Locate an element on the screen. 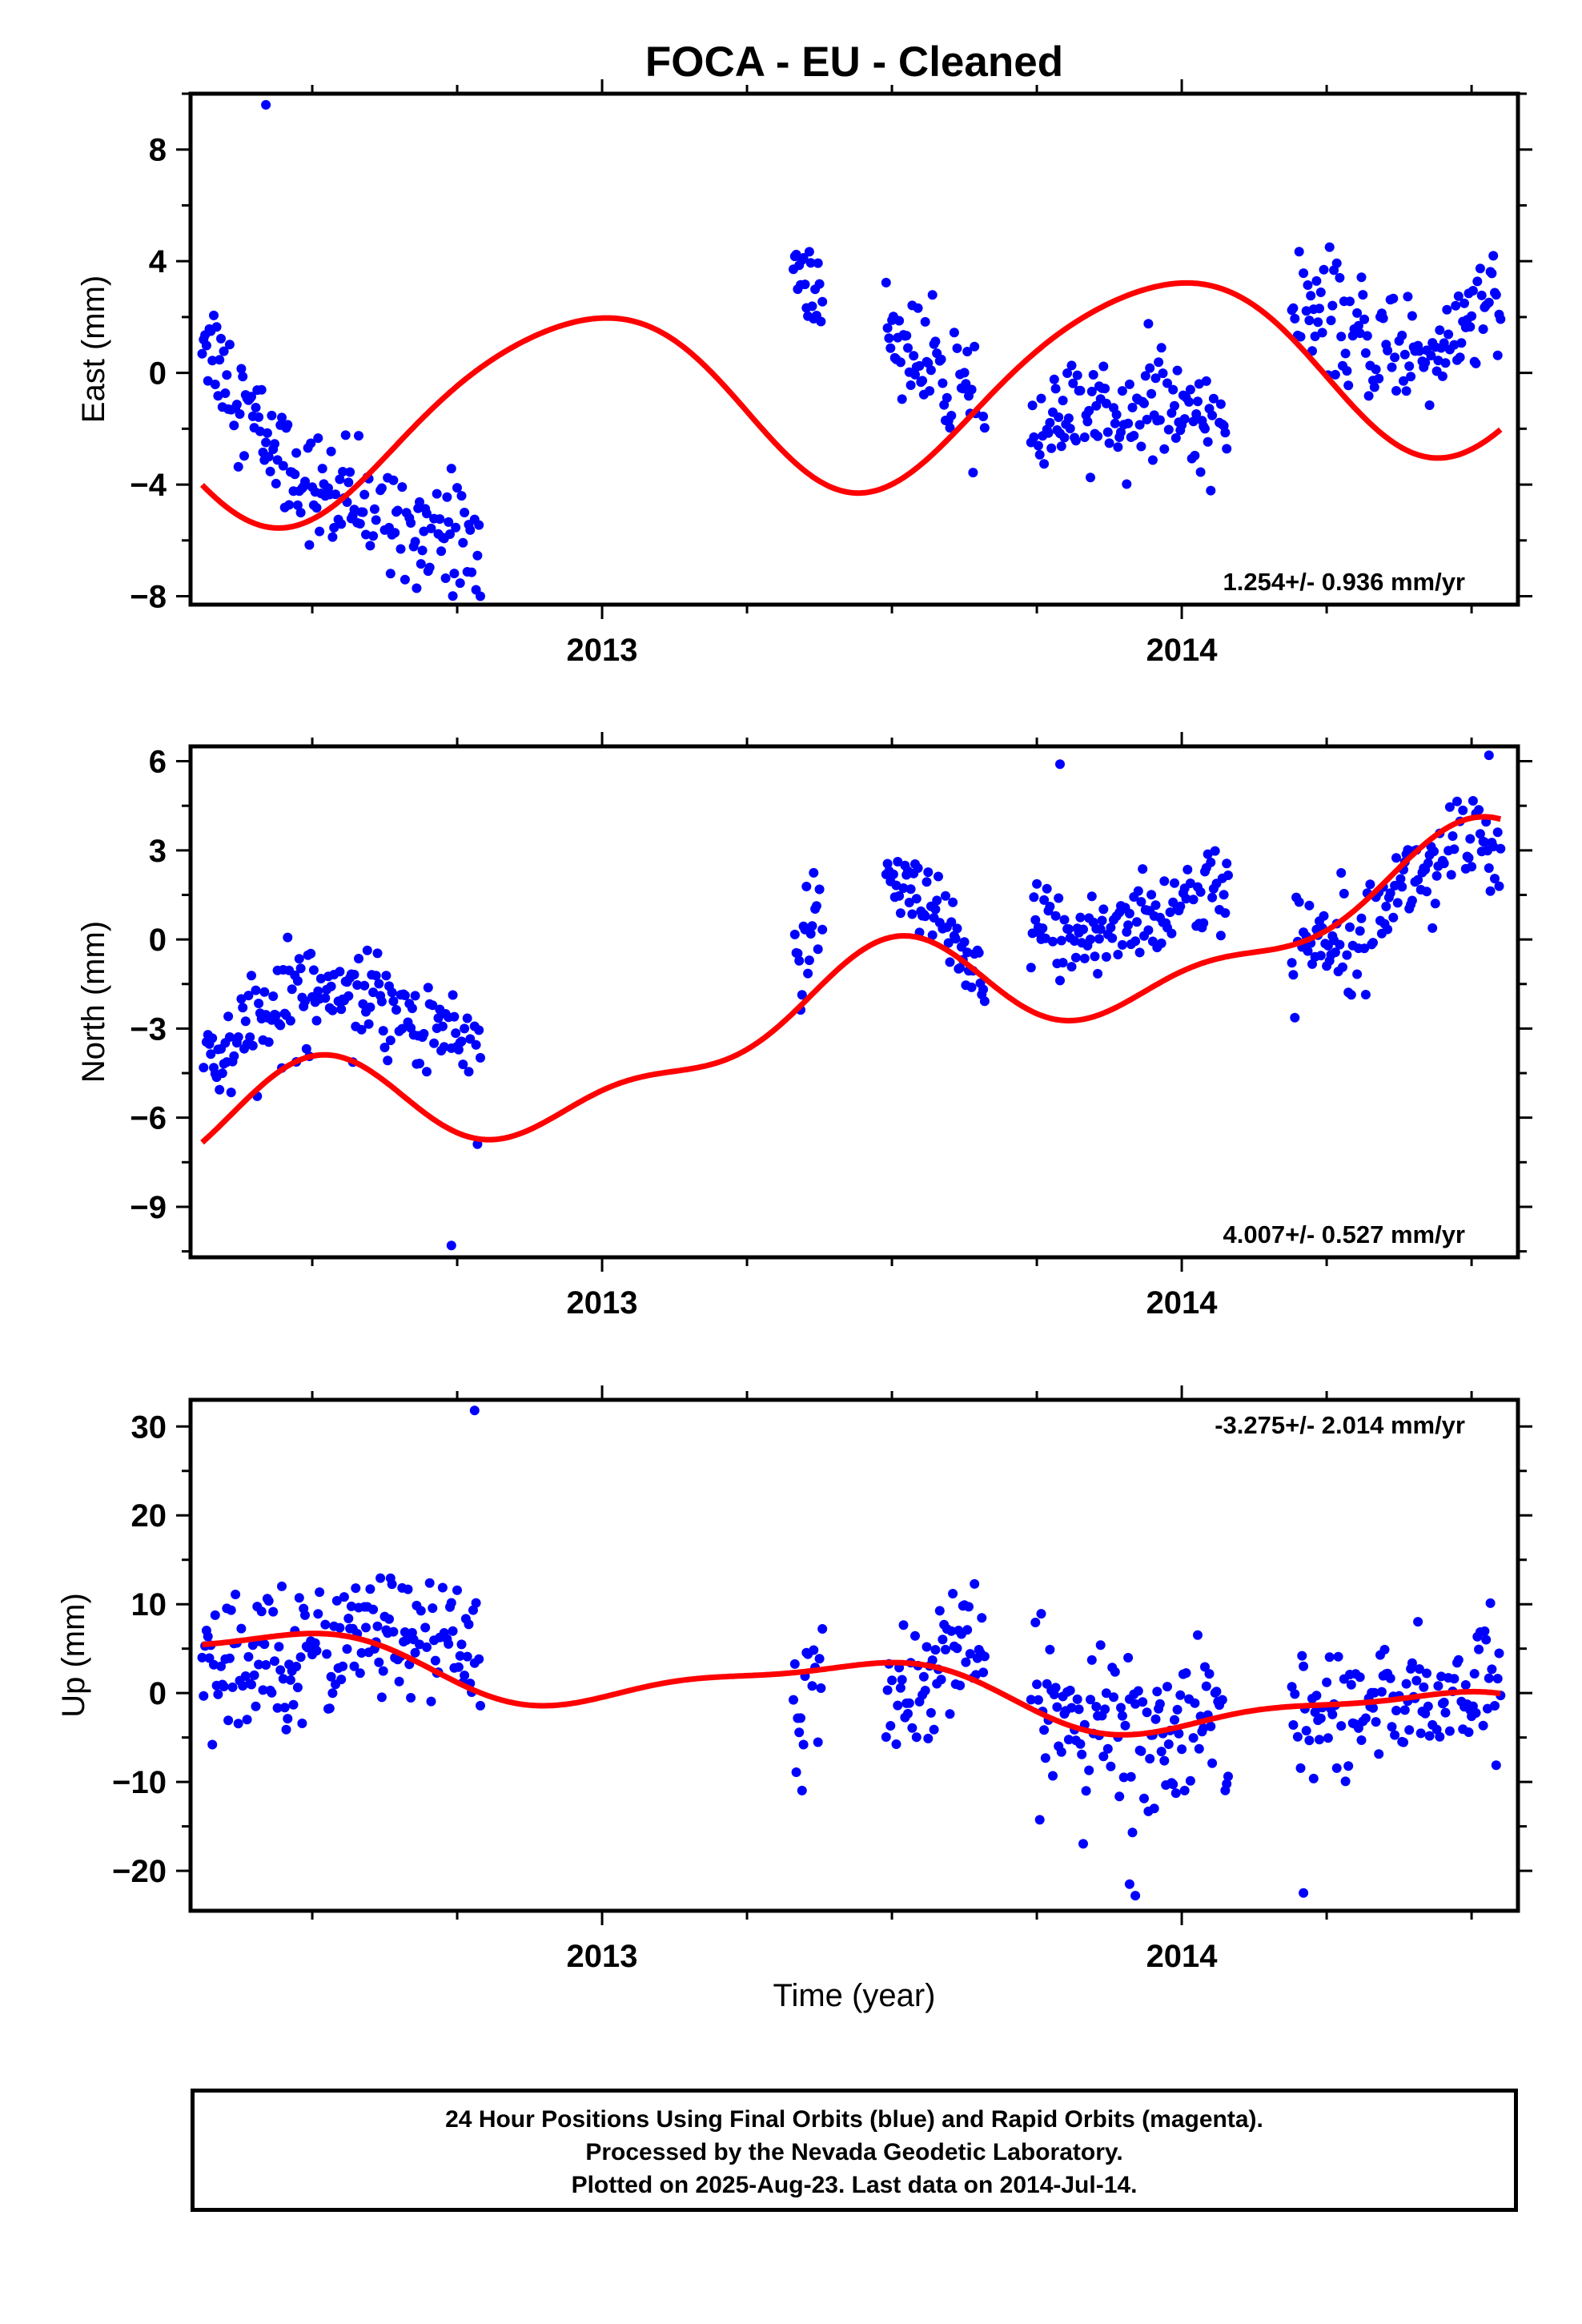 The height and width of the screenshot is (2324, 1582). y-tick-label: 30 is located at coordinates (149, 1427).